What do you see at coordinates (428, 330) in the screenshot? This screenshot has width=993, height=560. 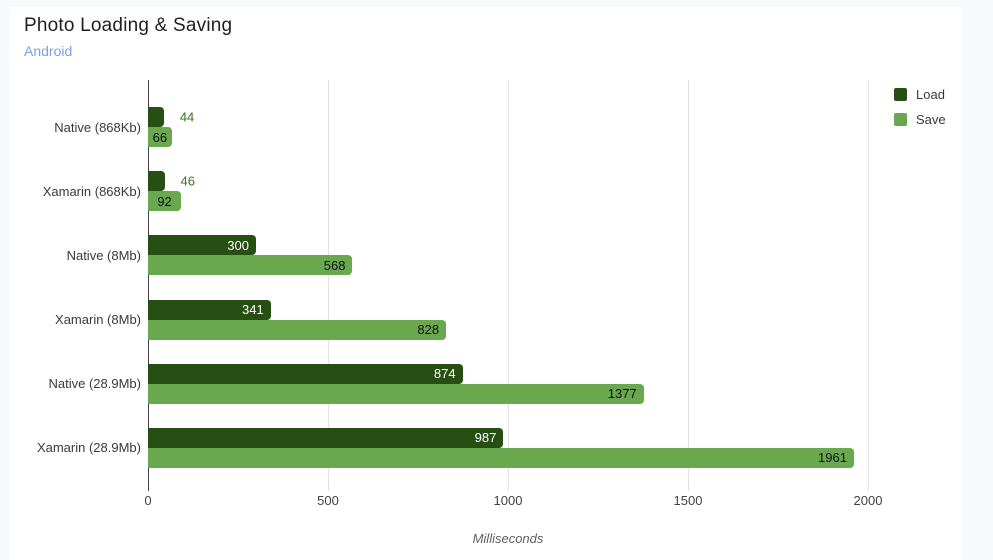 I see `bar-value-label: 828` at bounding box center [428, 330].